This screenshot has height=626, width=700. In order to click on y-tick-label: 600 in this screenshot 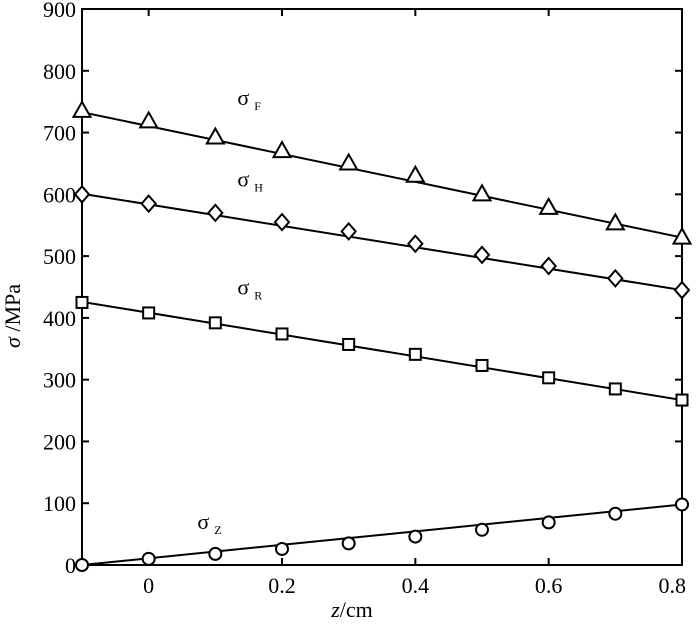, I will do `click(59, 194)`.